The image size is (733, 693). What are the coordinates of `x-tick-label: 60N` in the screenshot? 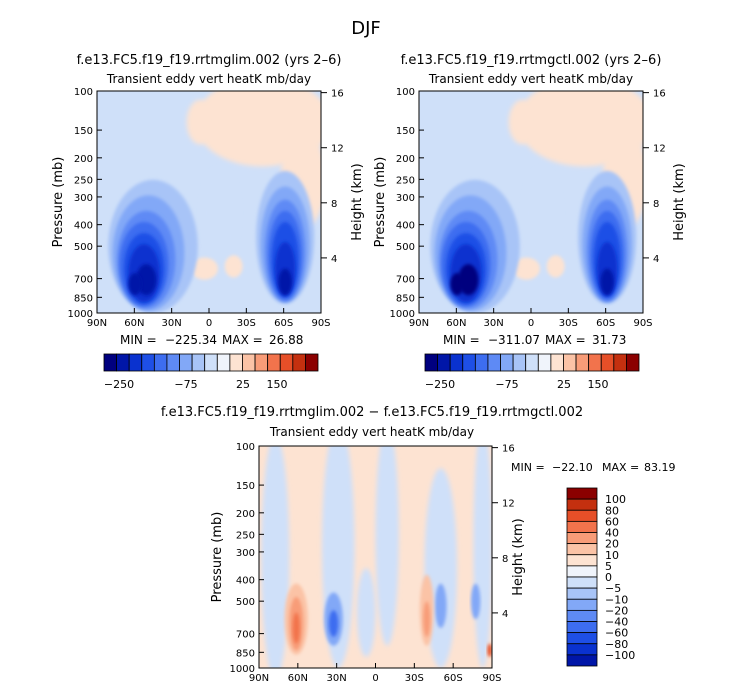 It's located at (298, 678).